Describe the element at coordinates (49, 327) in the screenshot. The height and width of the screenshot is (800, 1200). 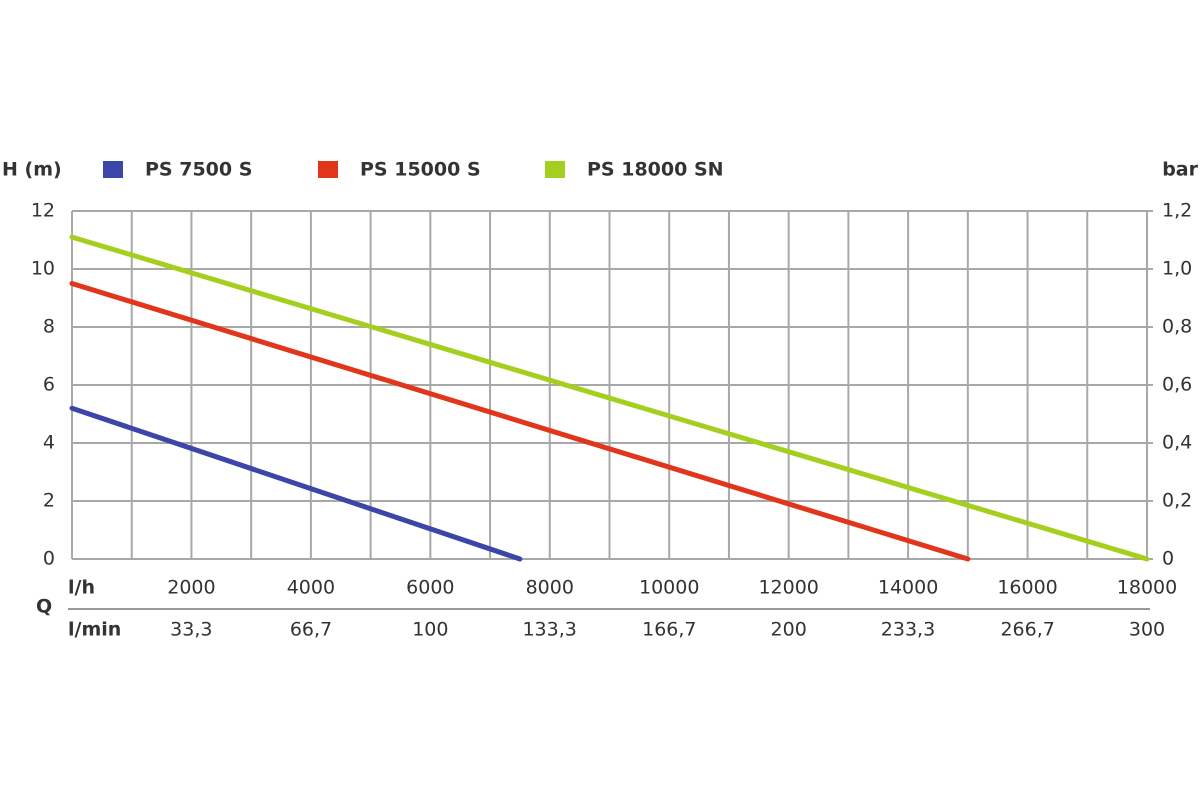
I see `y-tick-label: 8` at that location.